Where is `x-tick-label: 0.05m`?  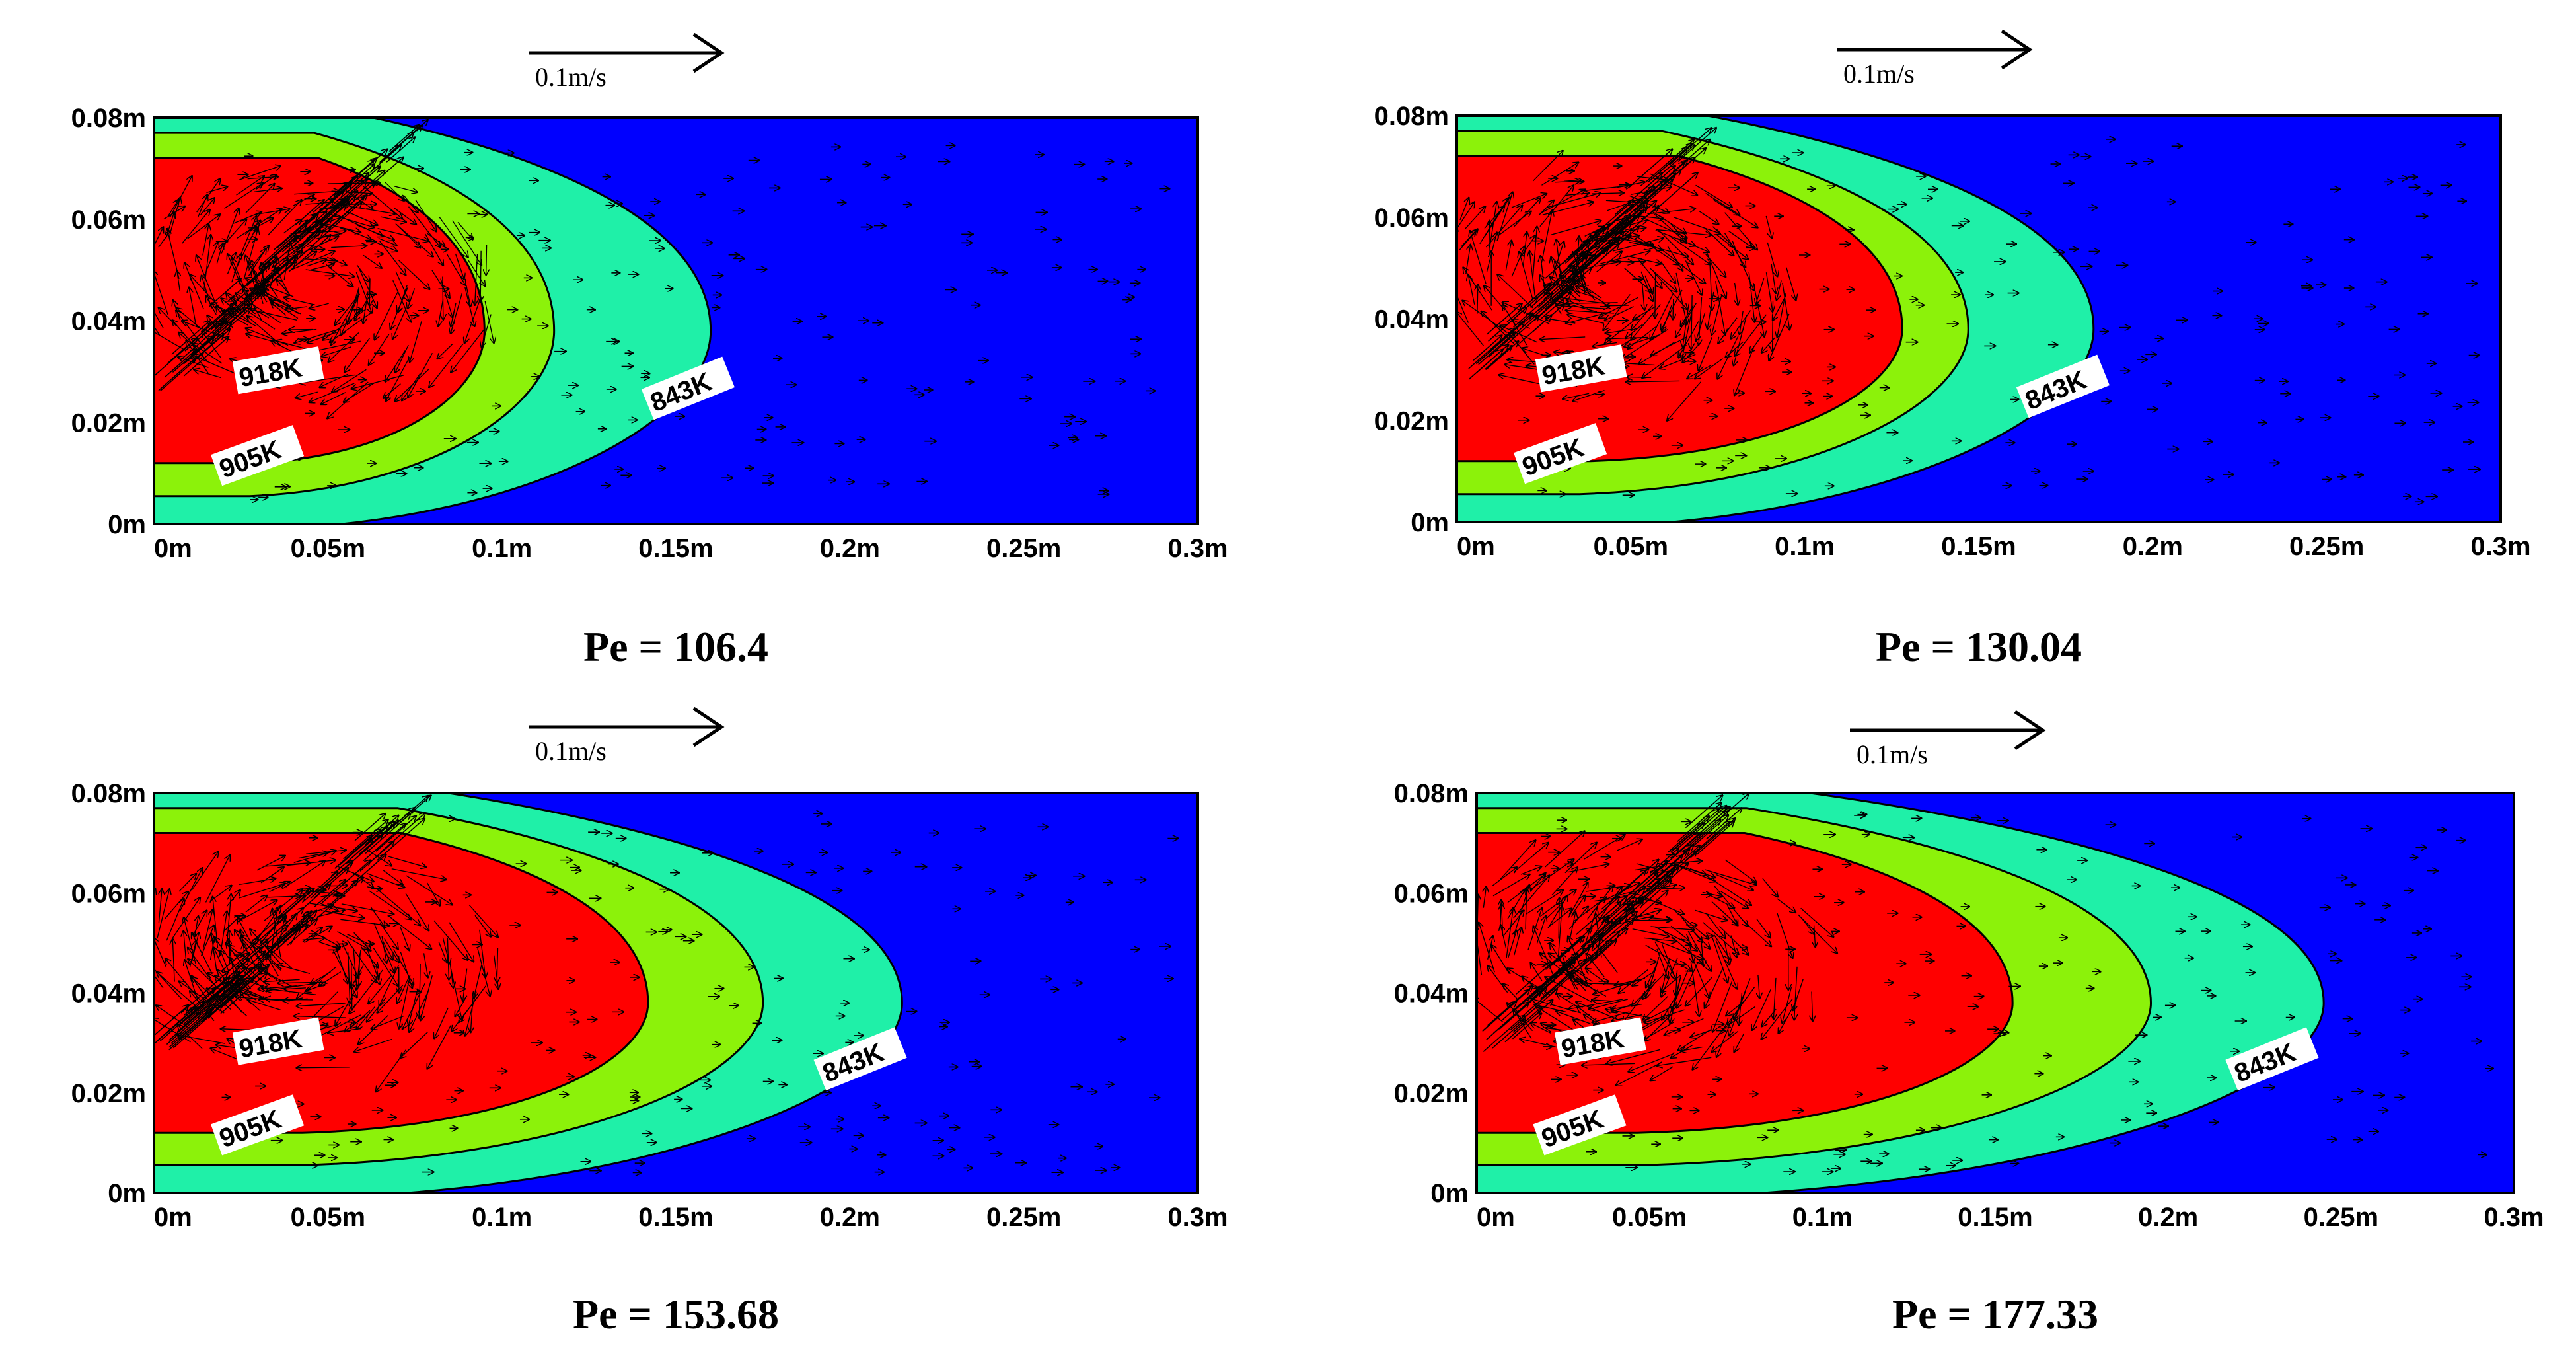 x-tick-label: 0.05m is located at coordinates (1631, 546).